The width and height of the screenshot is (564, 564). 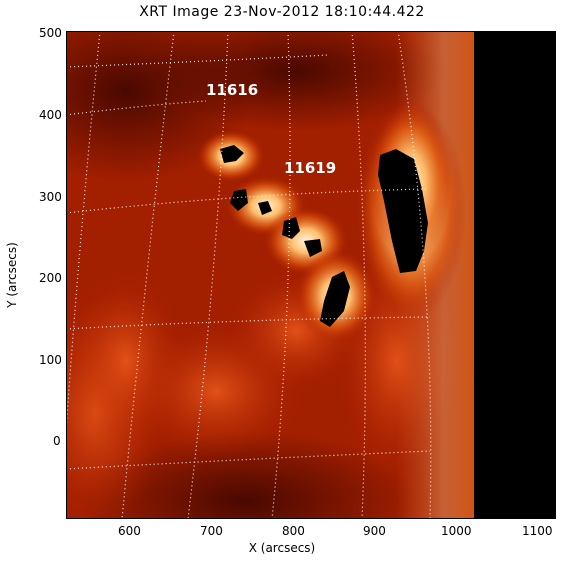 What do you see at coordinates (50, 33) in the screenshot?
I see `y-tick-label: 500` at bounding box center [50, 33].